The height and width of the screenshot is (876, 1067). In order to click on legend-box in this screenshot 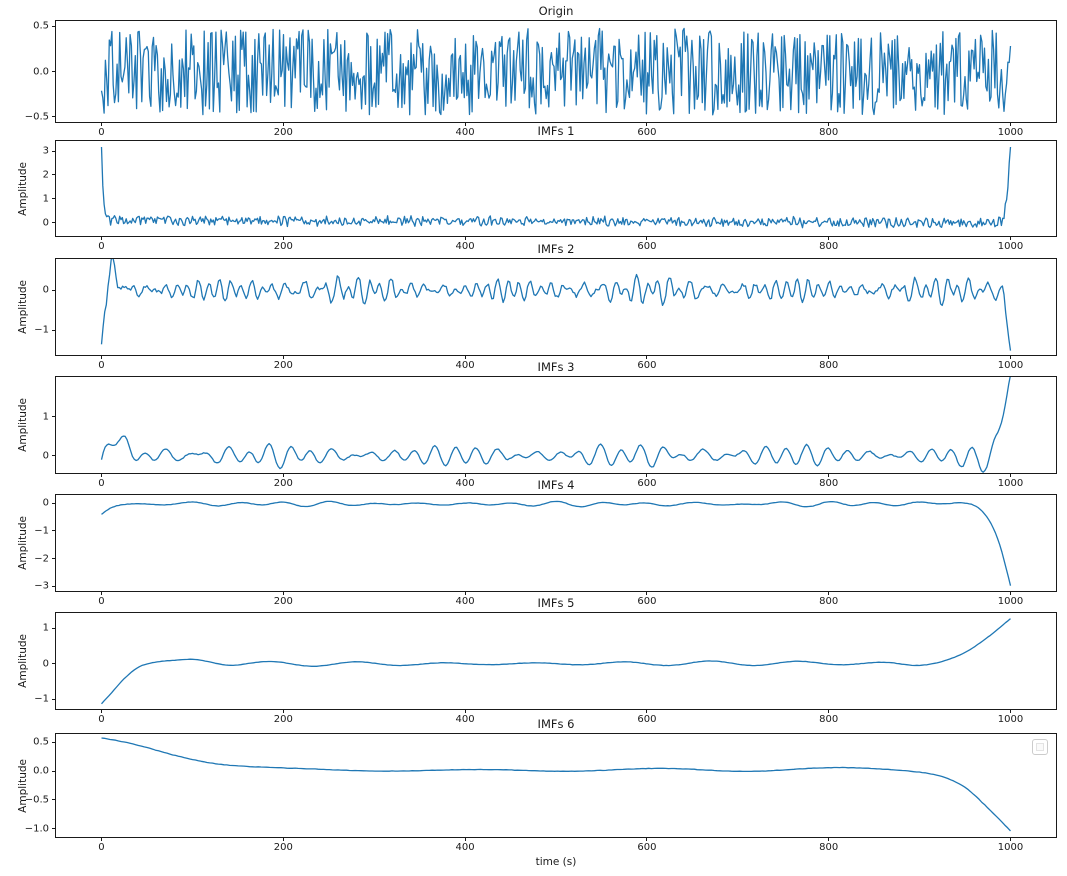, I will do `click(1040, 747)`.